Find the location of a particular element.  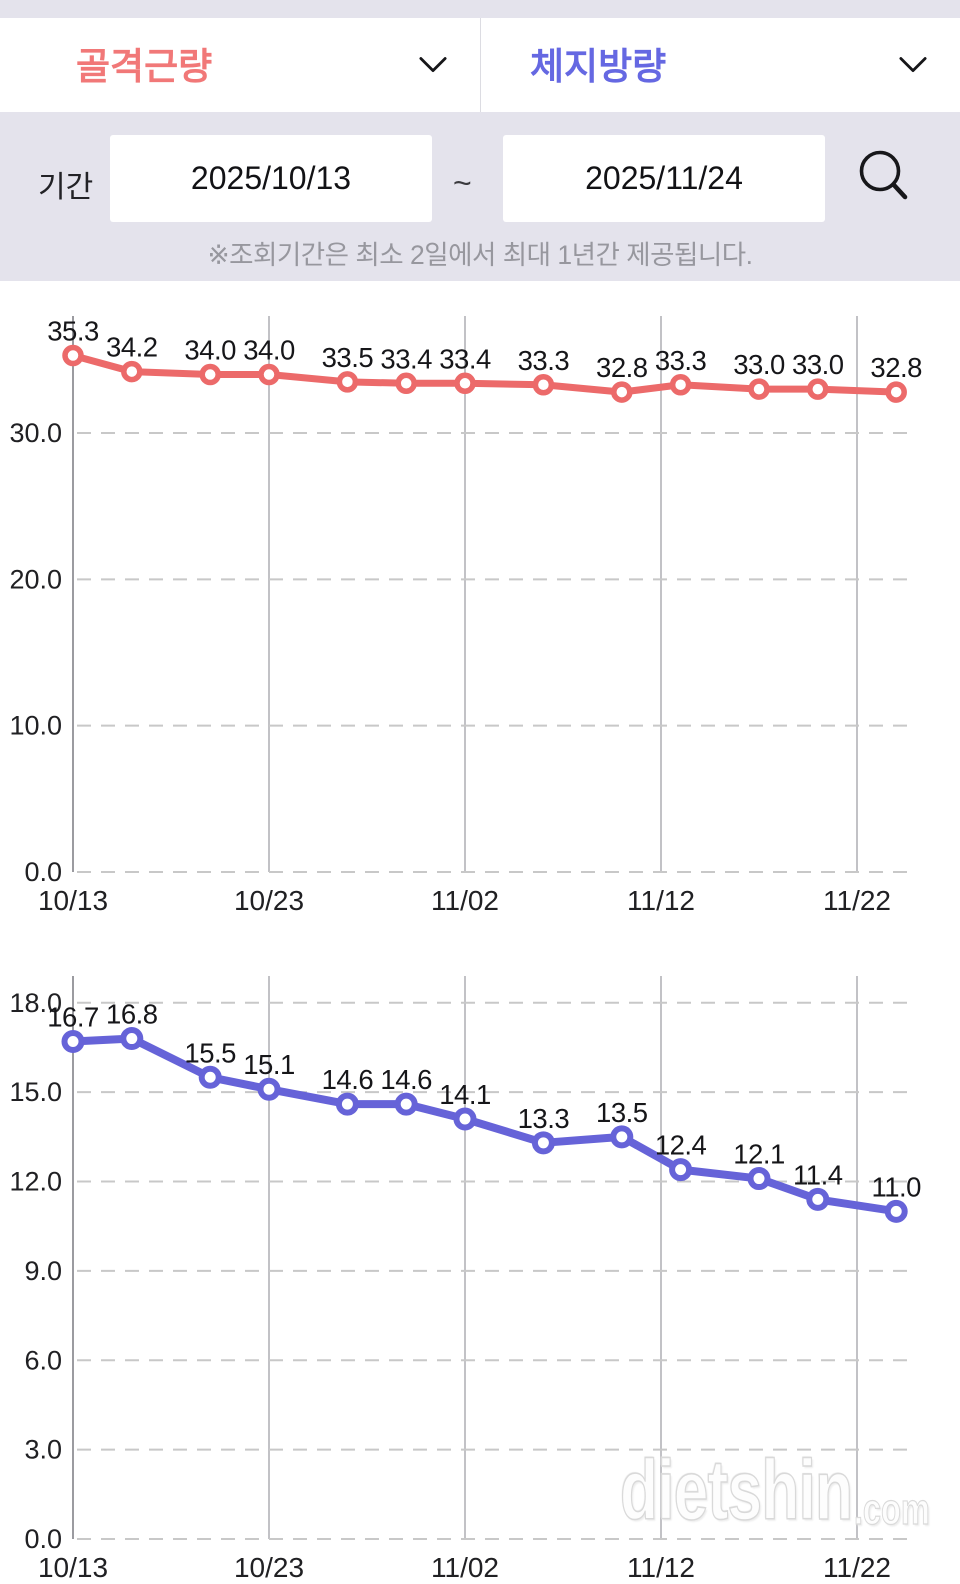

start-date-input: 2025/10/13 is located at coordinates (271, 178).